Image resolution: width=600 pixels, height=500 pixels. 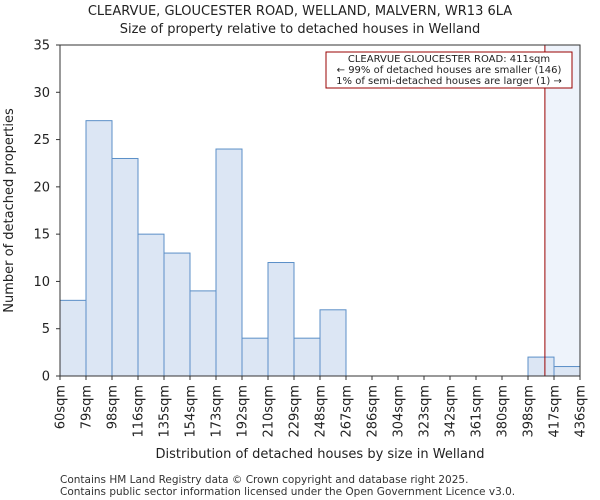 I want to click on x-tick-label: 361sqm, so click(x=477, y=411).